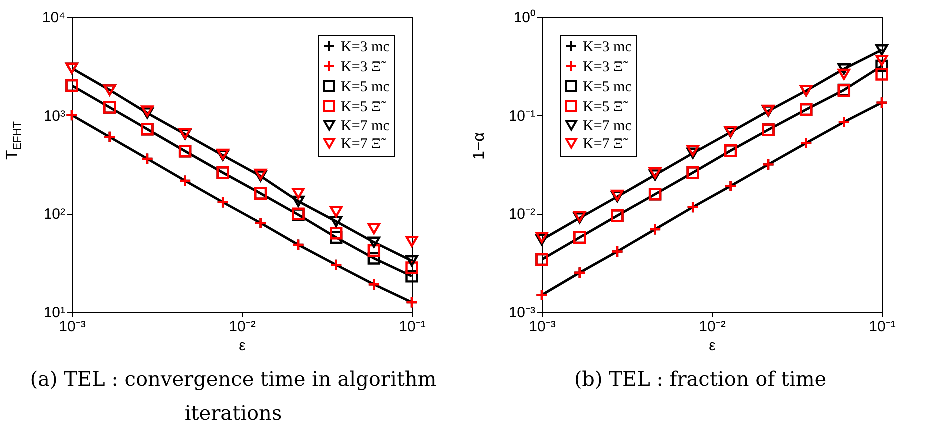  I want to click on y-tick-label: 10⁻², so click(522, 215).